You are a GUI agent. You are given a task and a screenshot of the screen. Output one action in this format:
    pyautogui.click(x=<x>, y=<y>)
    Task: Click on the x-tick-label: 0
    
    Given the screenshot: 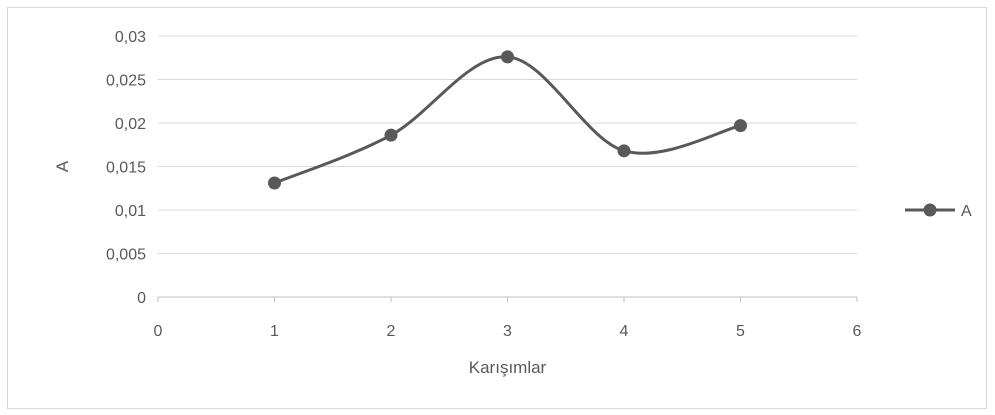 What is the action you would take?
    pyautogui.click(x=158, y=331)
    